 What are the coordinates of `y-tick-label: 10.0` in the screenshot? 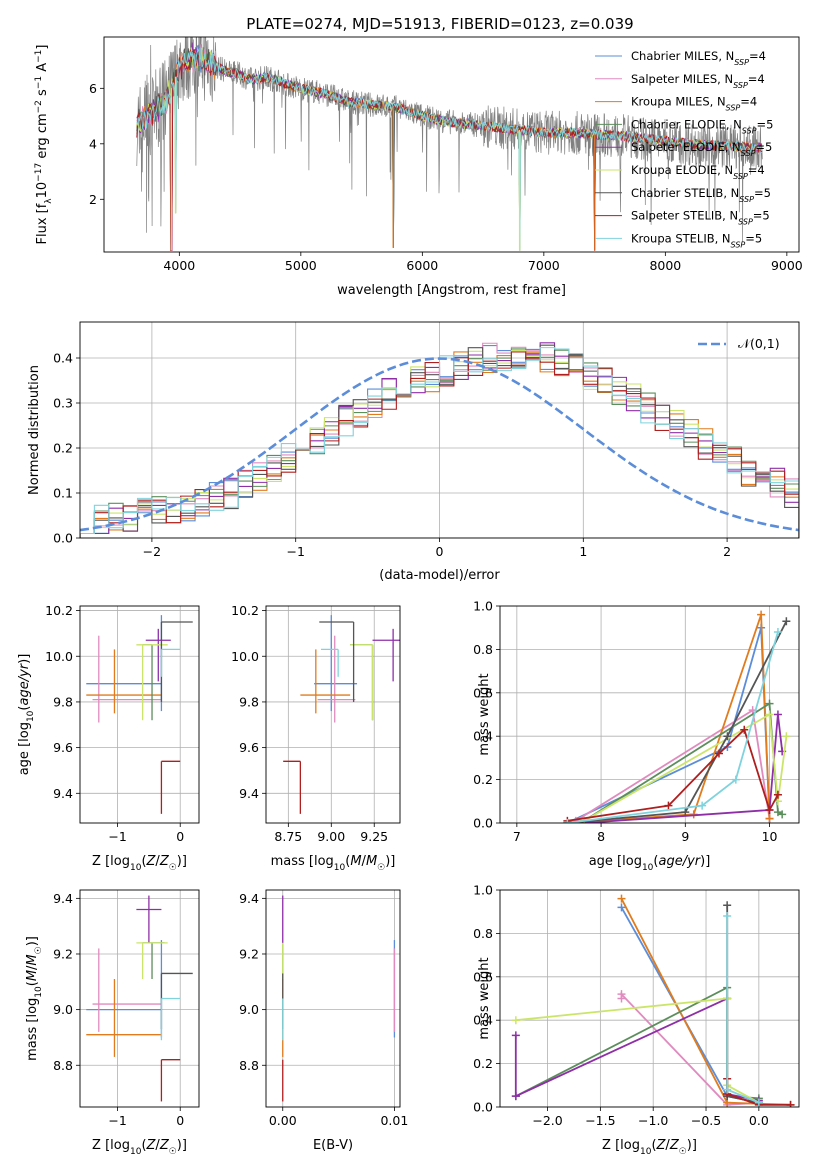 It's located at (59, 656).